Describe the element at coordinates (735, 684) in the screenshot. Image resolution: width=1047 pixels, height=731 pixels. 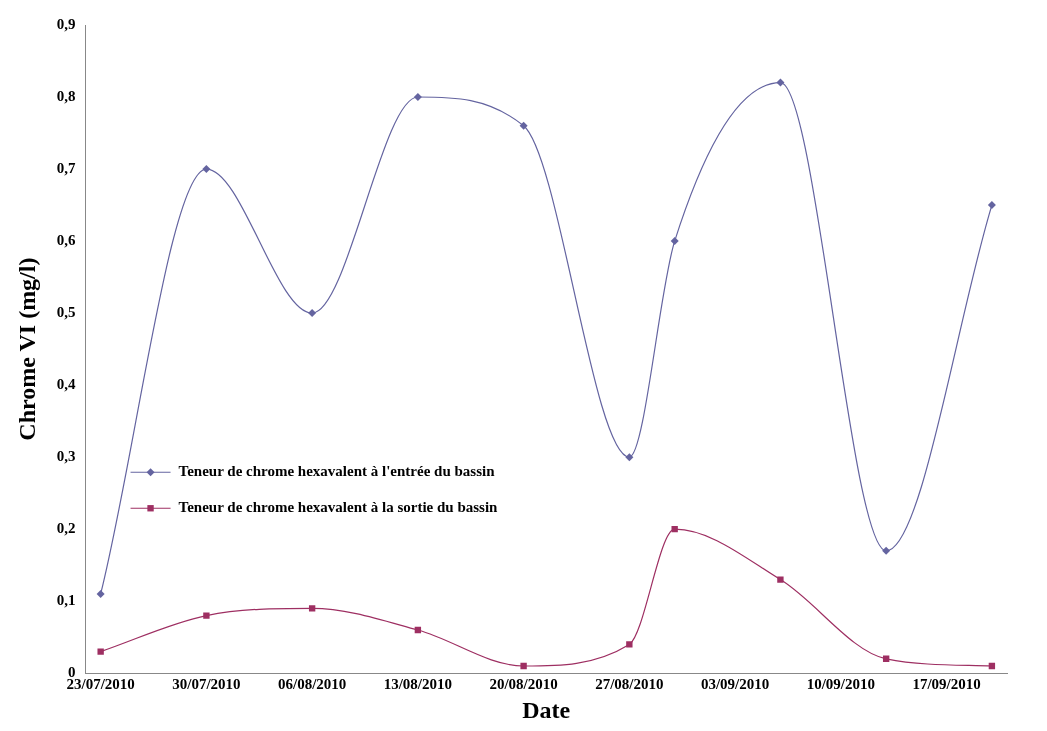
I see `x-tick-label: 03/09/2010` at that location.